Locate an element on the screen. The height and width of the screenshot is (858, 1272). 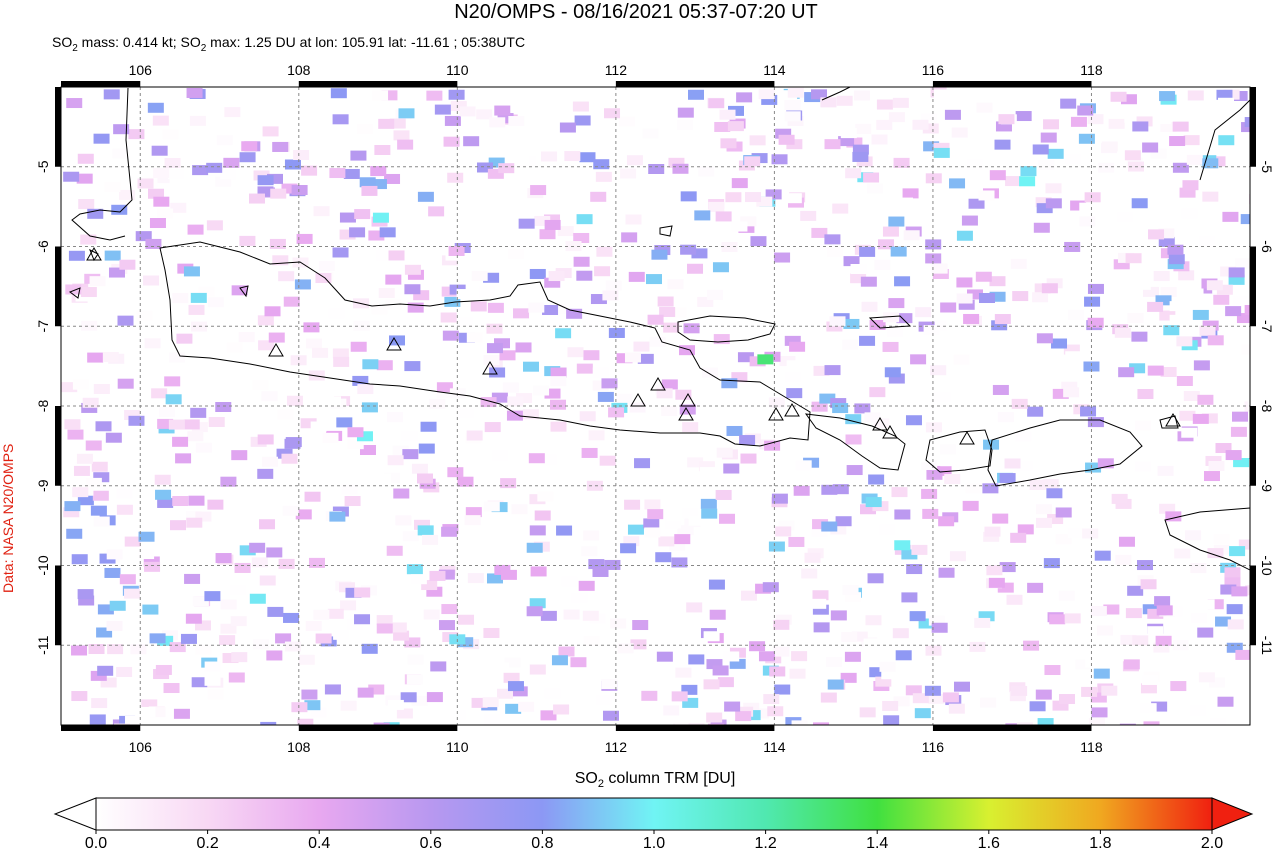
coast-lombok is located at coordinates (959, 451).